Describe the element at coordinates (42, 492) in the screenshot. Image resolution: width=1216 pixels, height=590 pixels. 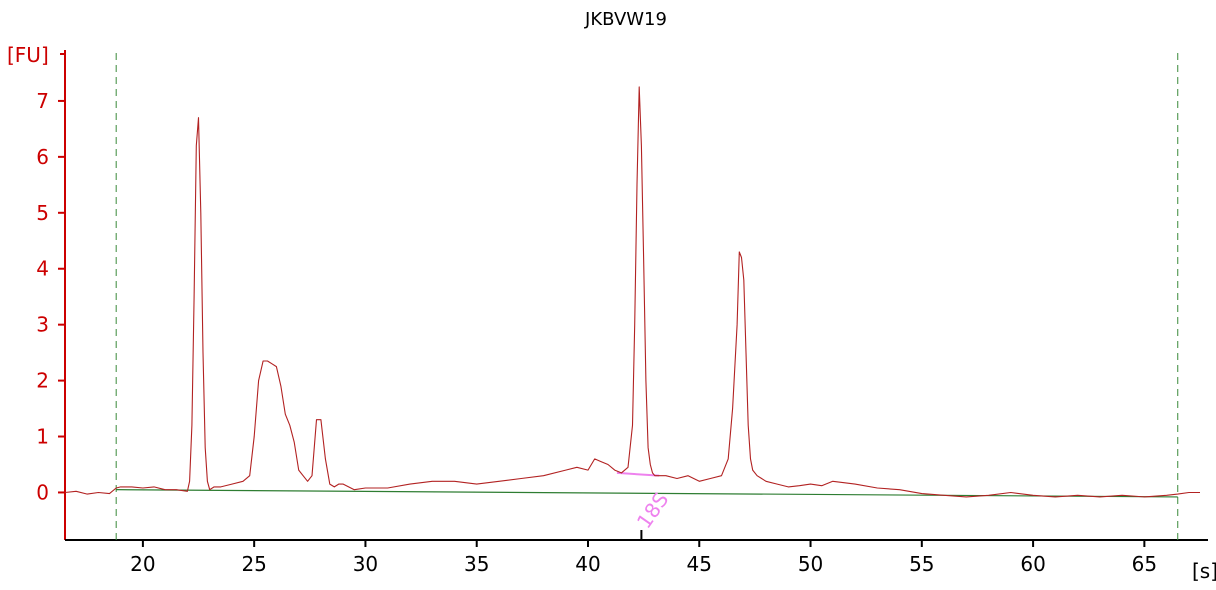
I see `y-tick-label: 0` at that location.